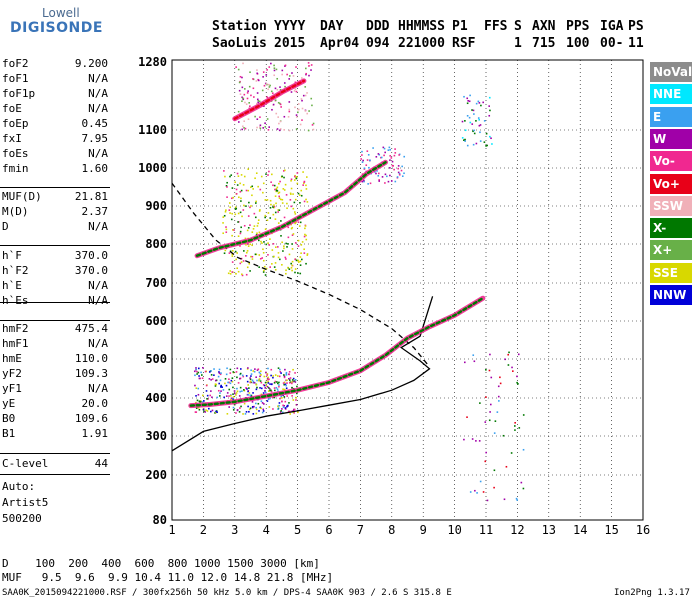  What do you see at coordinates (55, 453) in the screenshot?
I see `param-divider` at bounding box center [55, 453].